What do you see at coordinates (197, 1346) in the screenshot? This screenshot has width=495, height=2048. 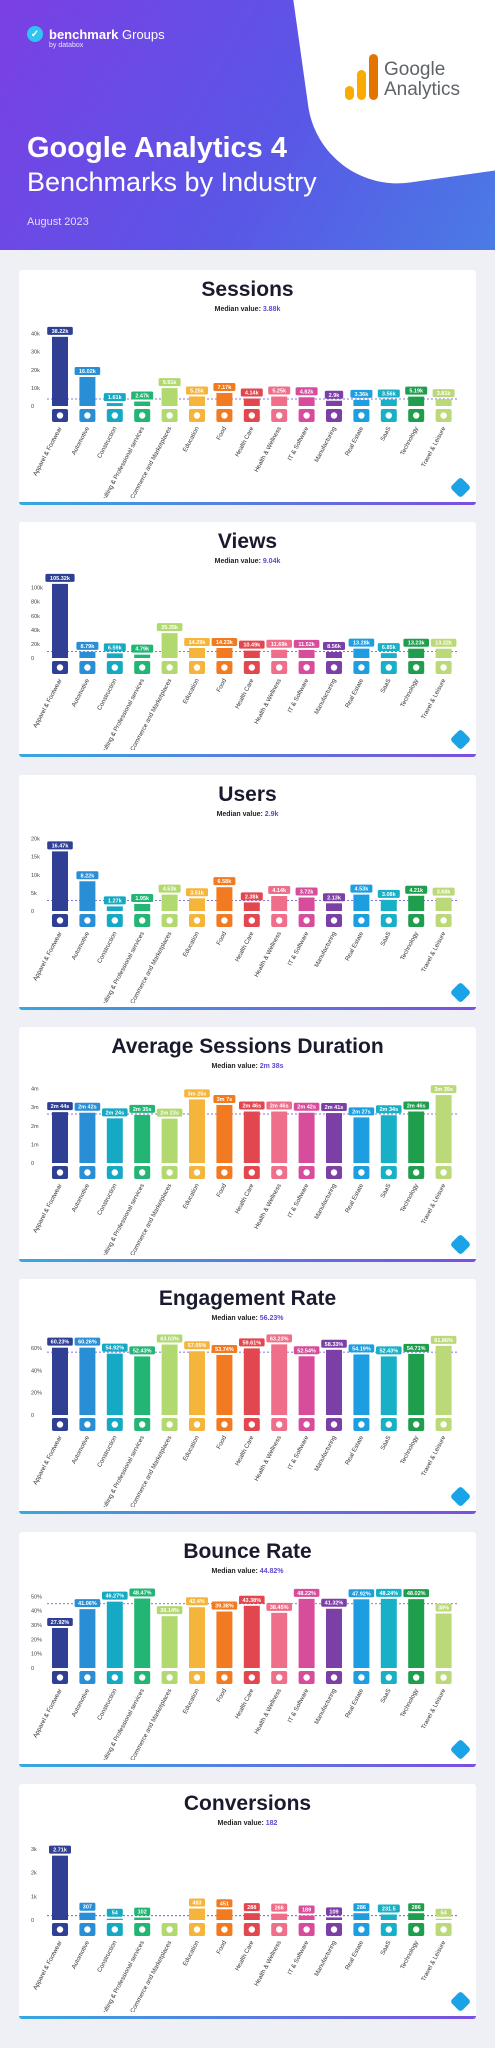 I see `data-label: 57.05%` at bounding box center [197, 1346].